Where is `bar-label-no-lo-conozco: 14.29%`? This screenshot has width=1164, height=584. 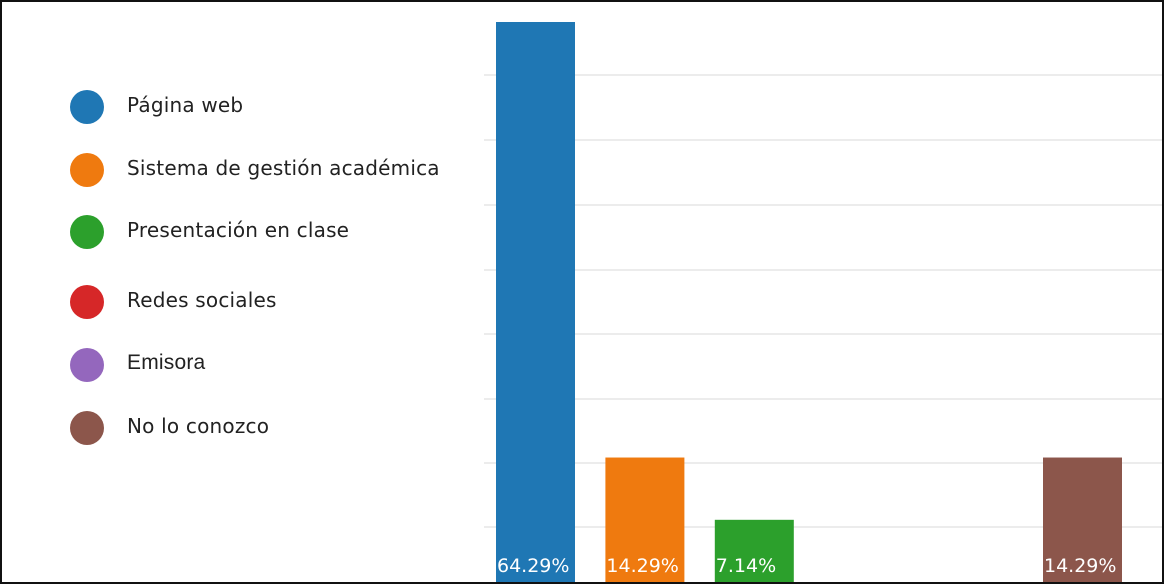
bar-label-no-lo-conozco: 14.29% is located at coordinates (1080, 566).